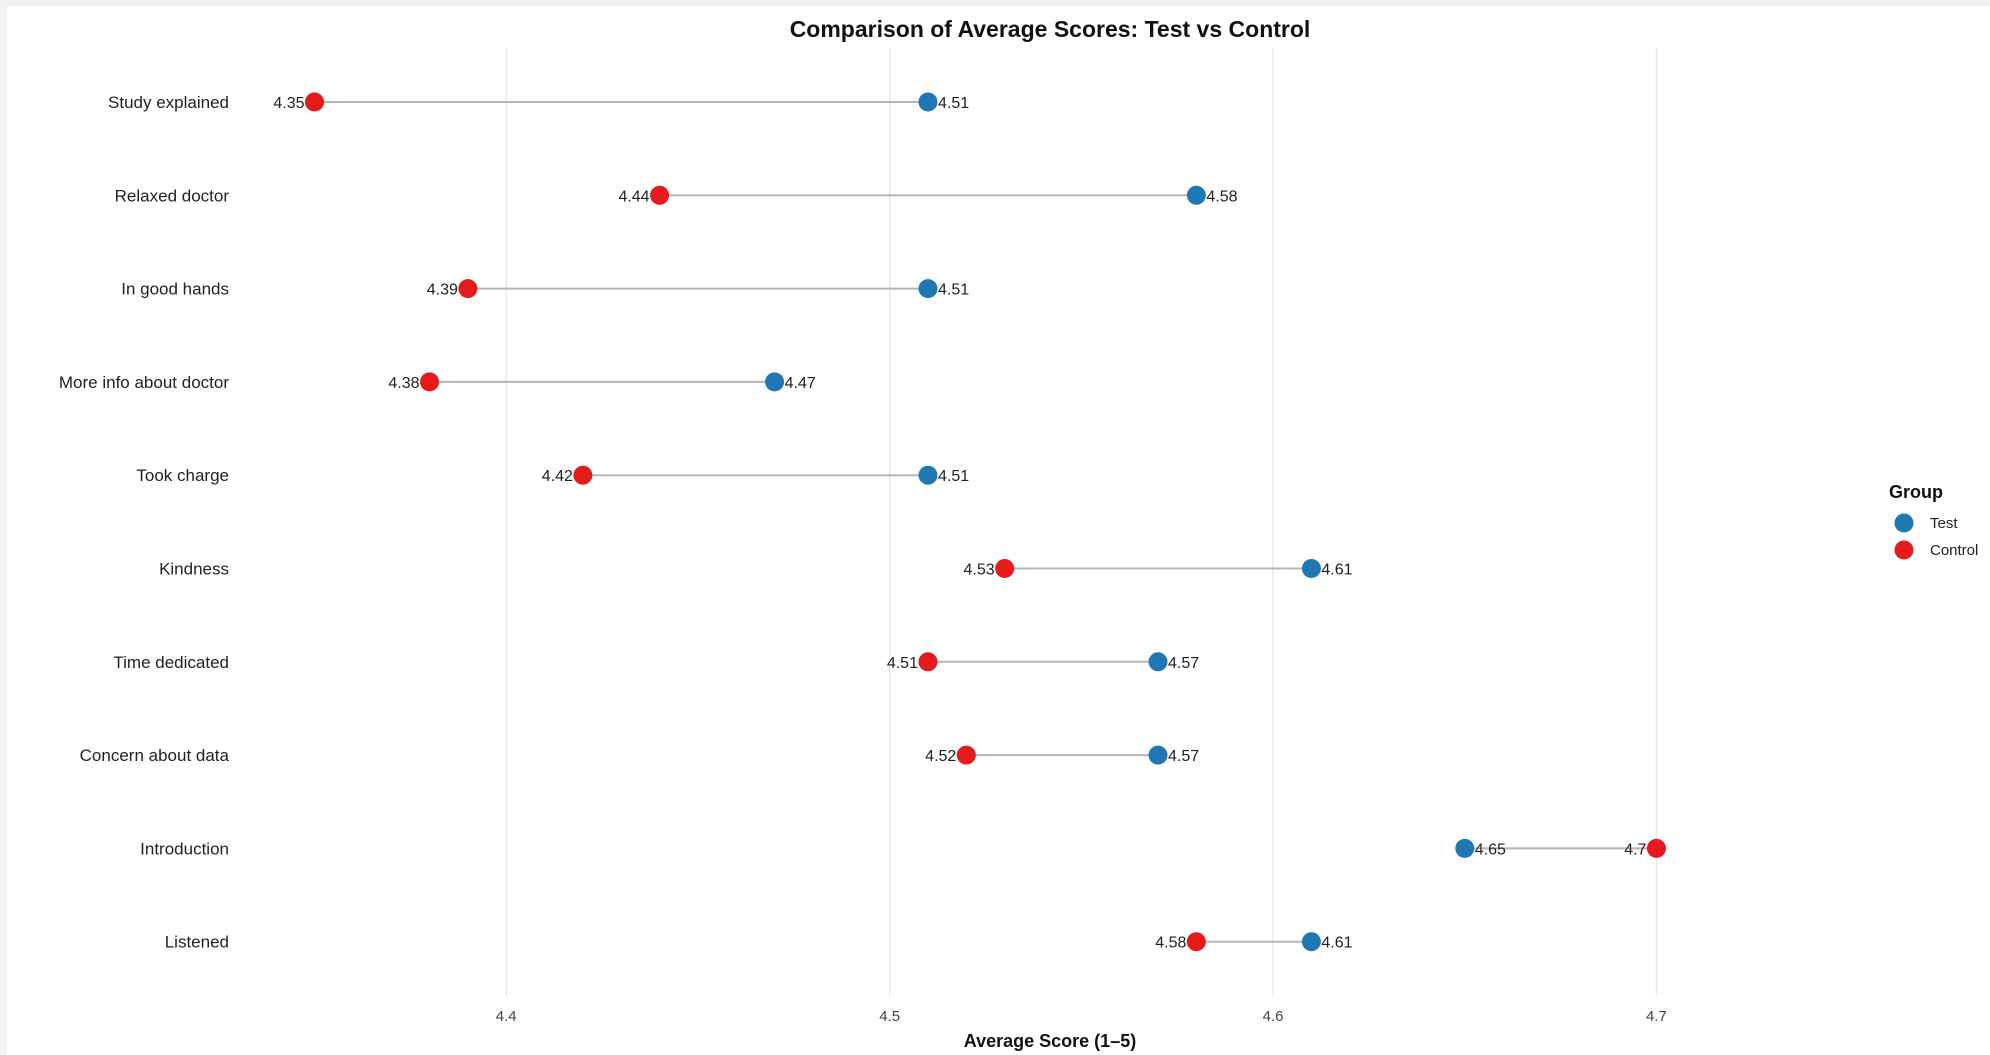 The width and height of the screenshot is (1990, 1055). What do you see at coordinates (1954, 550) in the screenshot?
I see `legend-label-control: Control` at bounding box center [1954, 550].